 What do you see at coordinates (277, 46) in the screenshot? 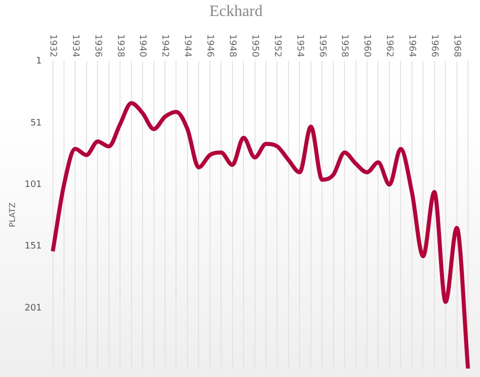
I see `x-tick-label: 1952` at bounding box center [277, 46].